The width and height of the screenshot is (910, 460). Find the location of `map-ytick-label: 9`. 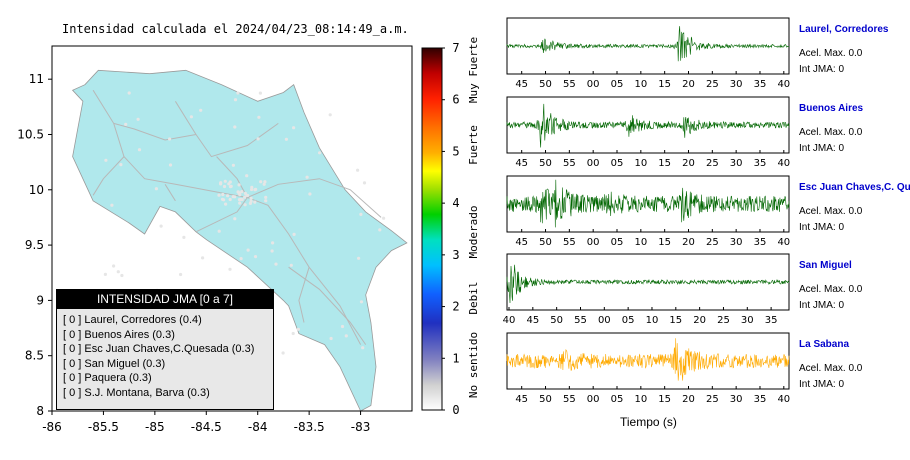

map-ytick-label: 9 is located at coordinates (40, 300).